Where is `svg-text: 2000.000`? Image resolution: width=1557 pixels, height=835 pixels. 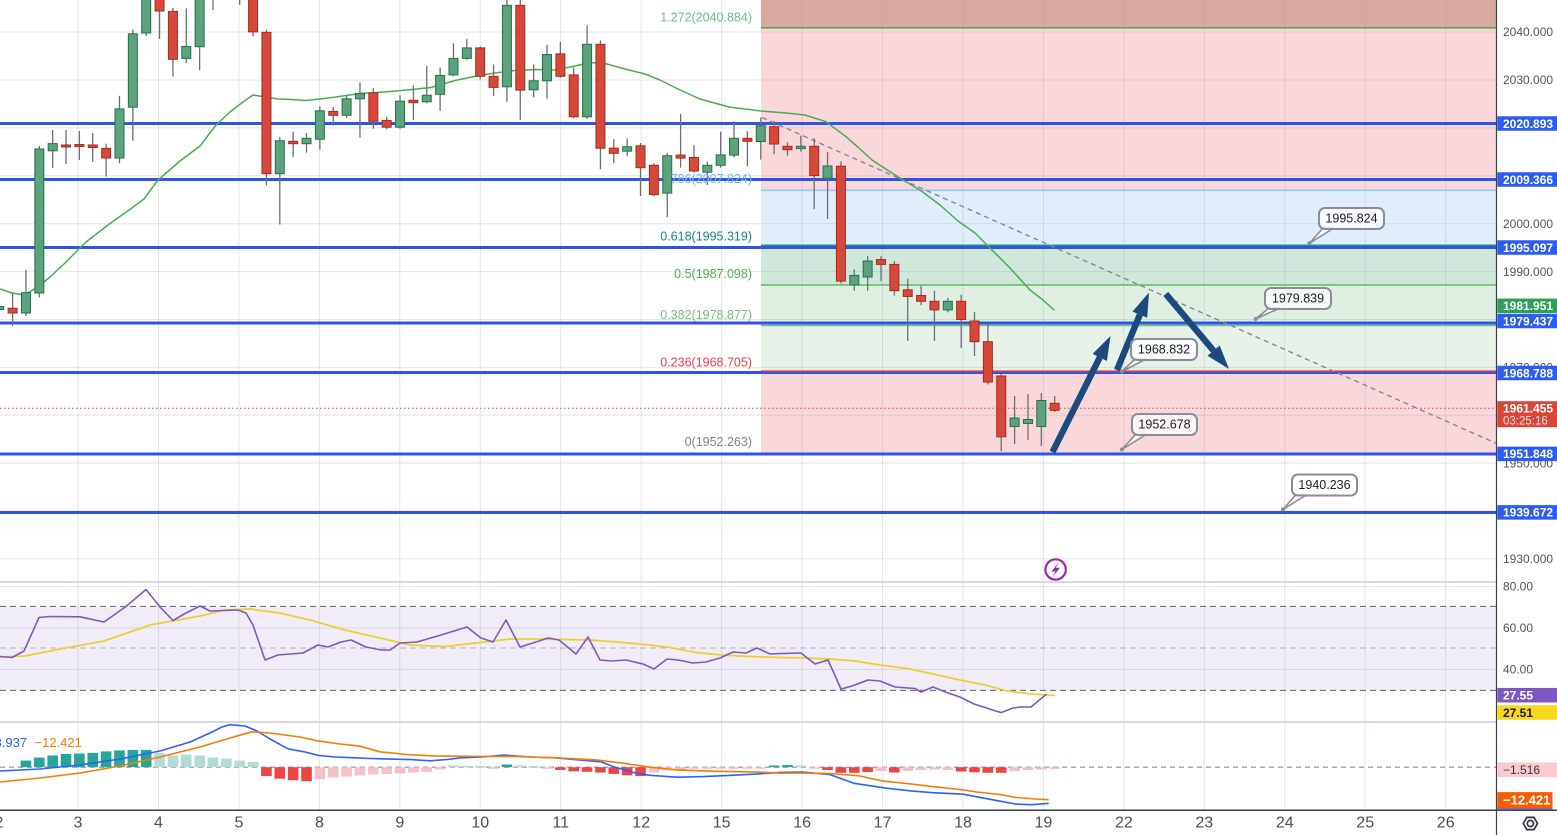 svg-text: 2000.000 is located at coordinates (1528, 224).